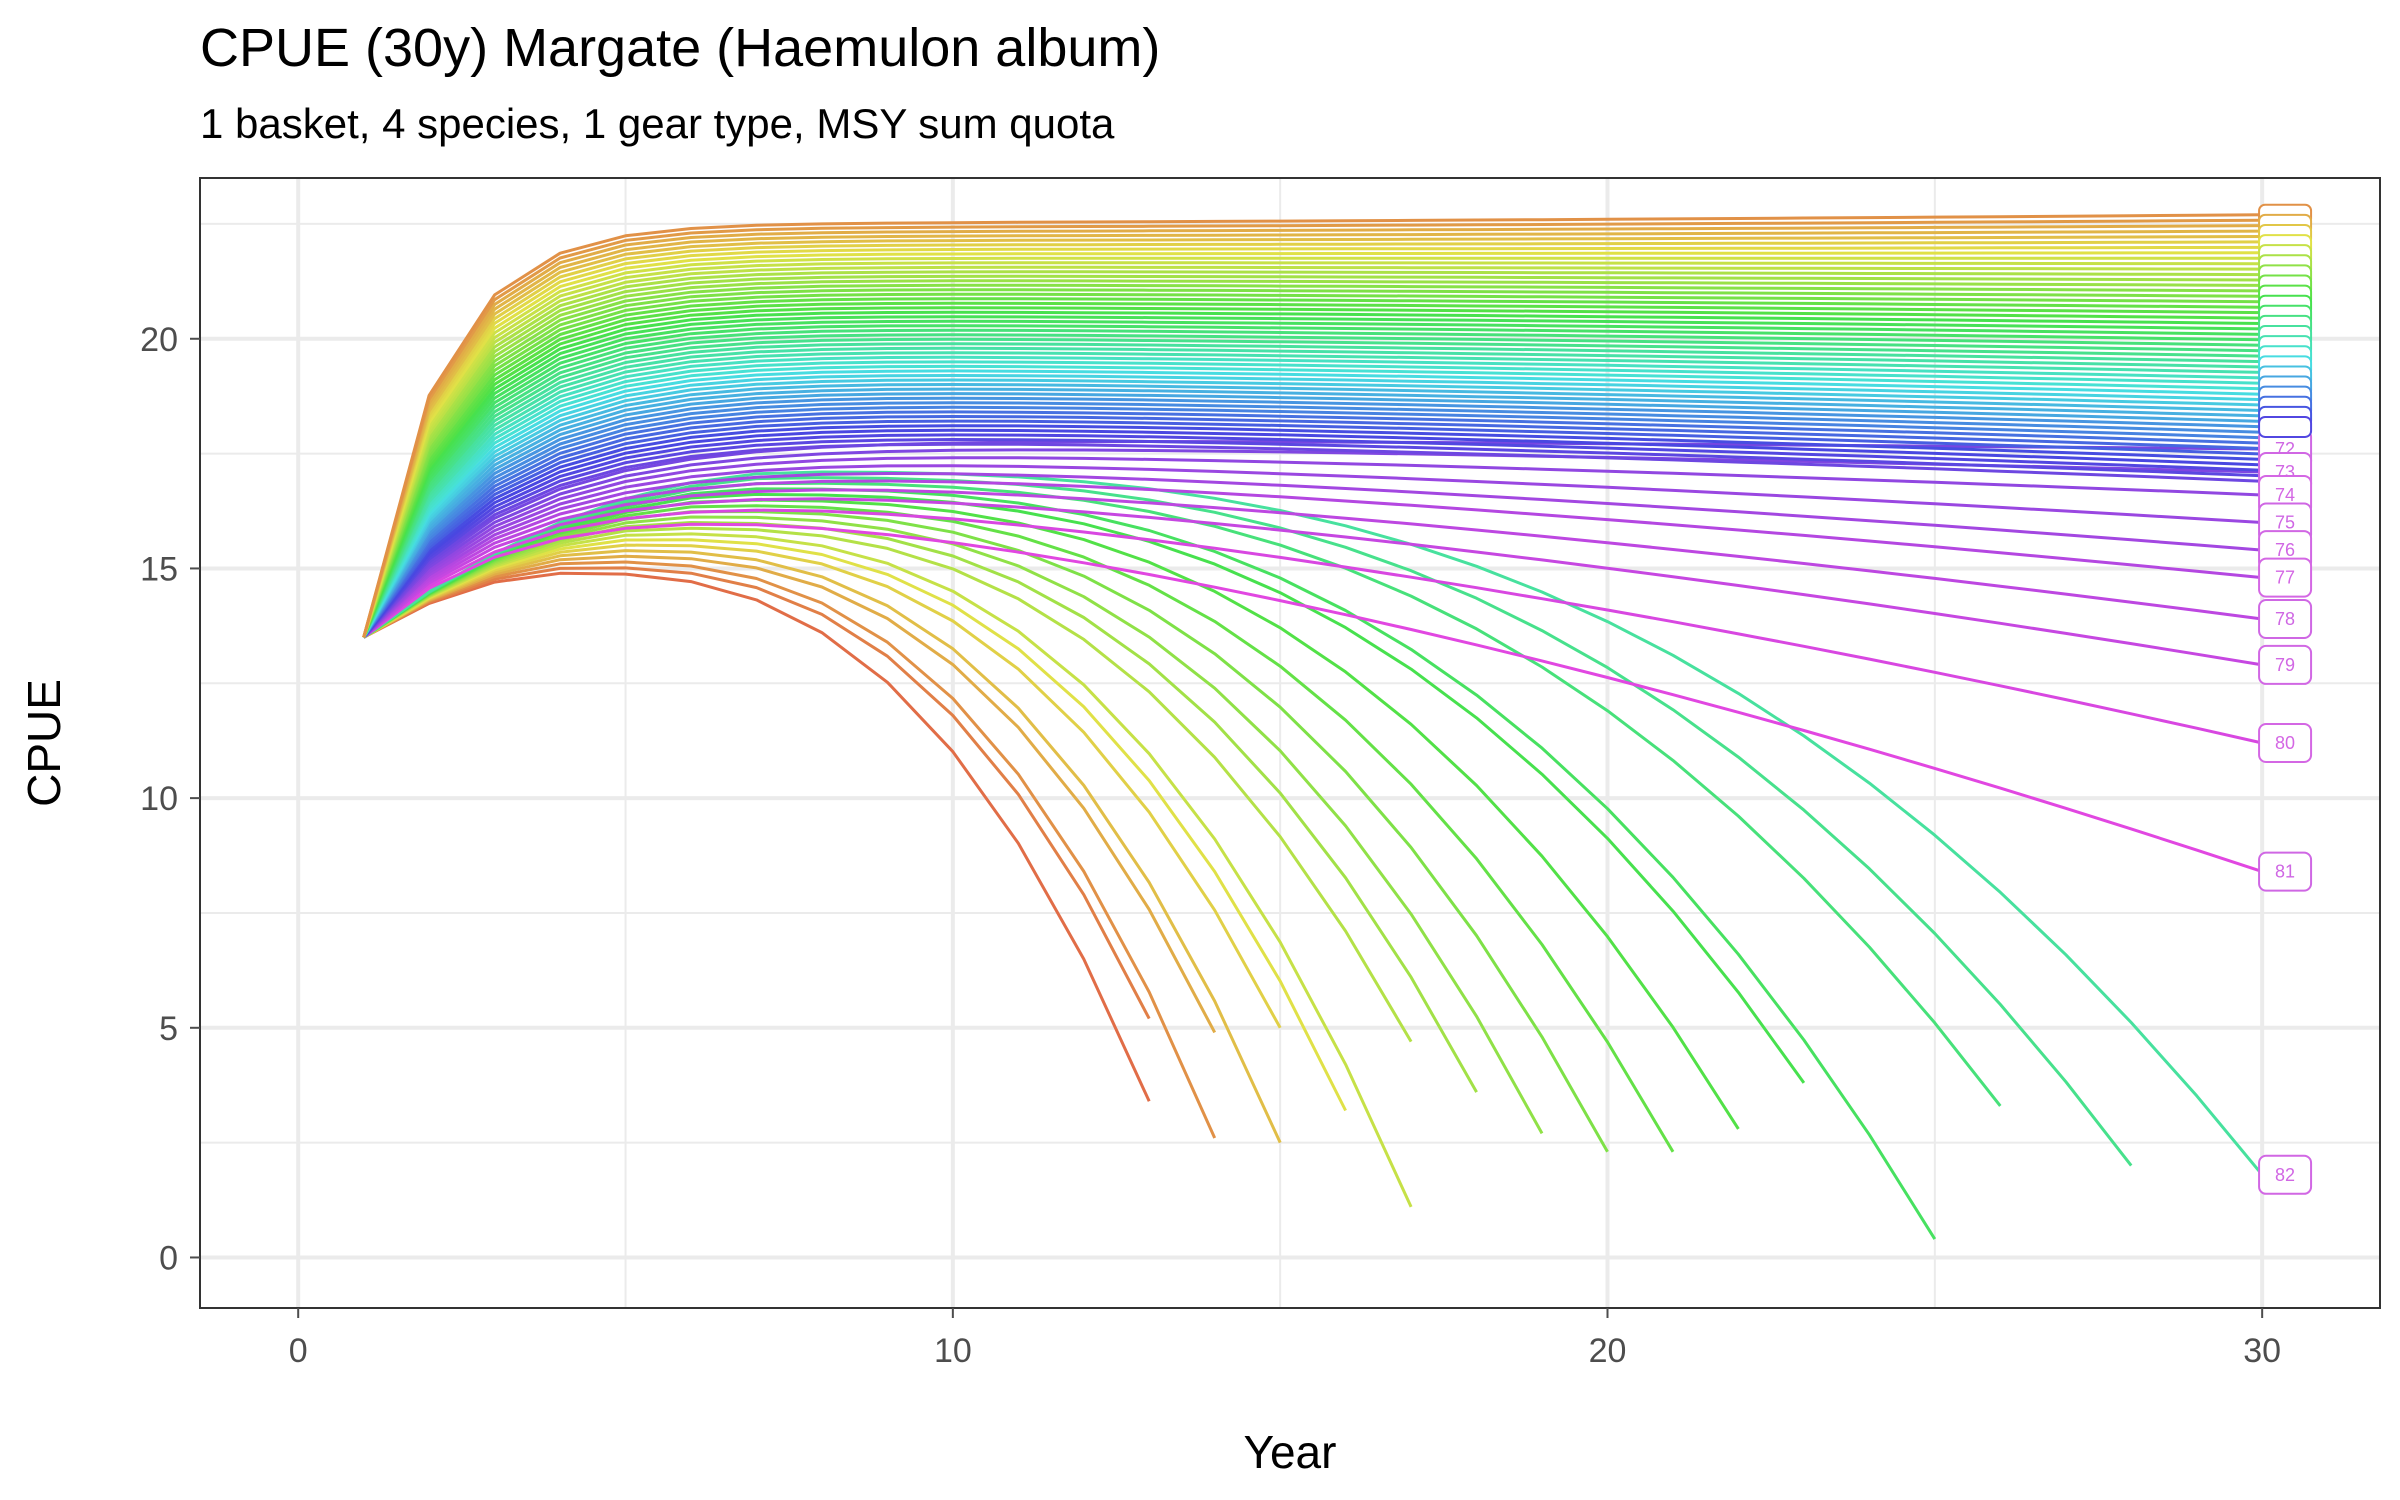 Image resolution: width=2400 pixels, height=1500 pixels. I want to click on end-label-text: 74, so click(2285, 495).